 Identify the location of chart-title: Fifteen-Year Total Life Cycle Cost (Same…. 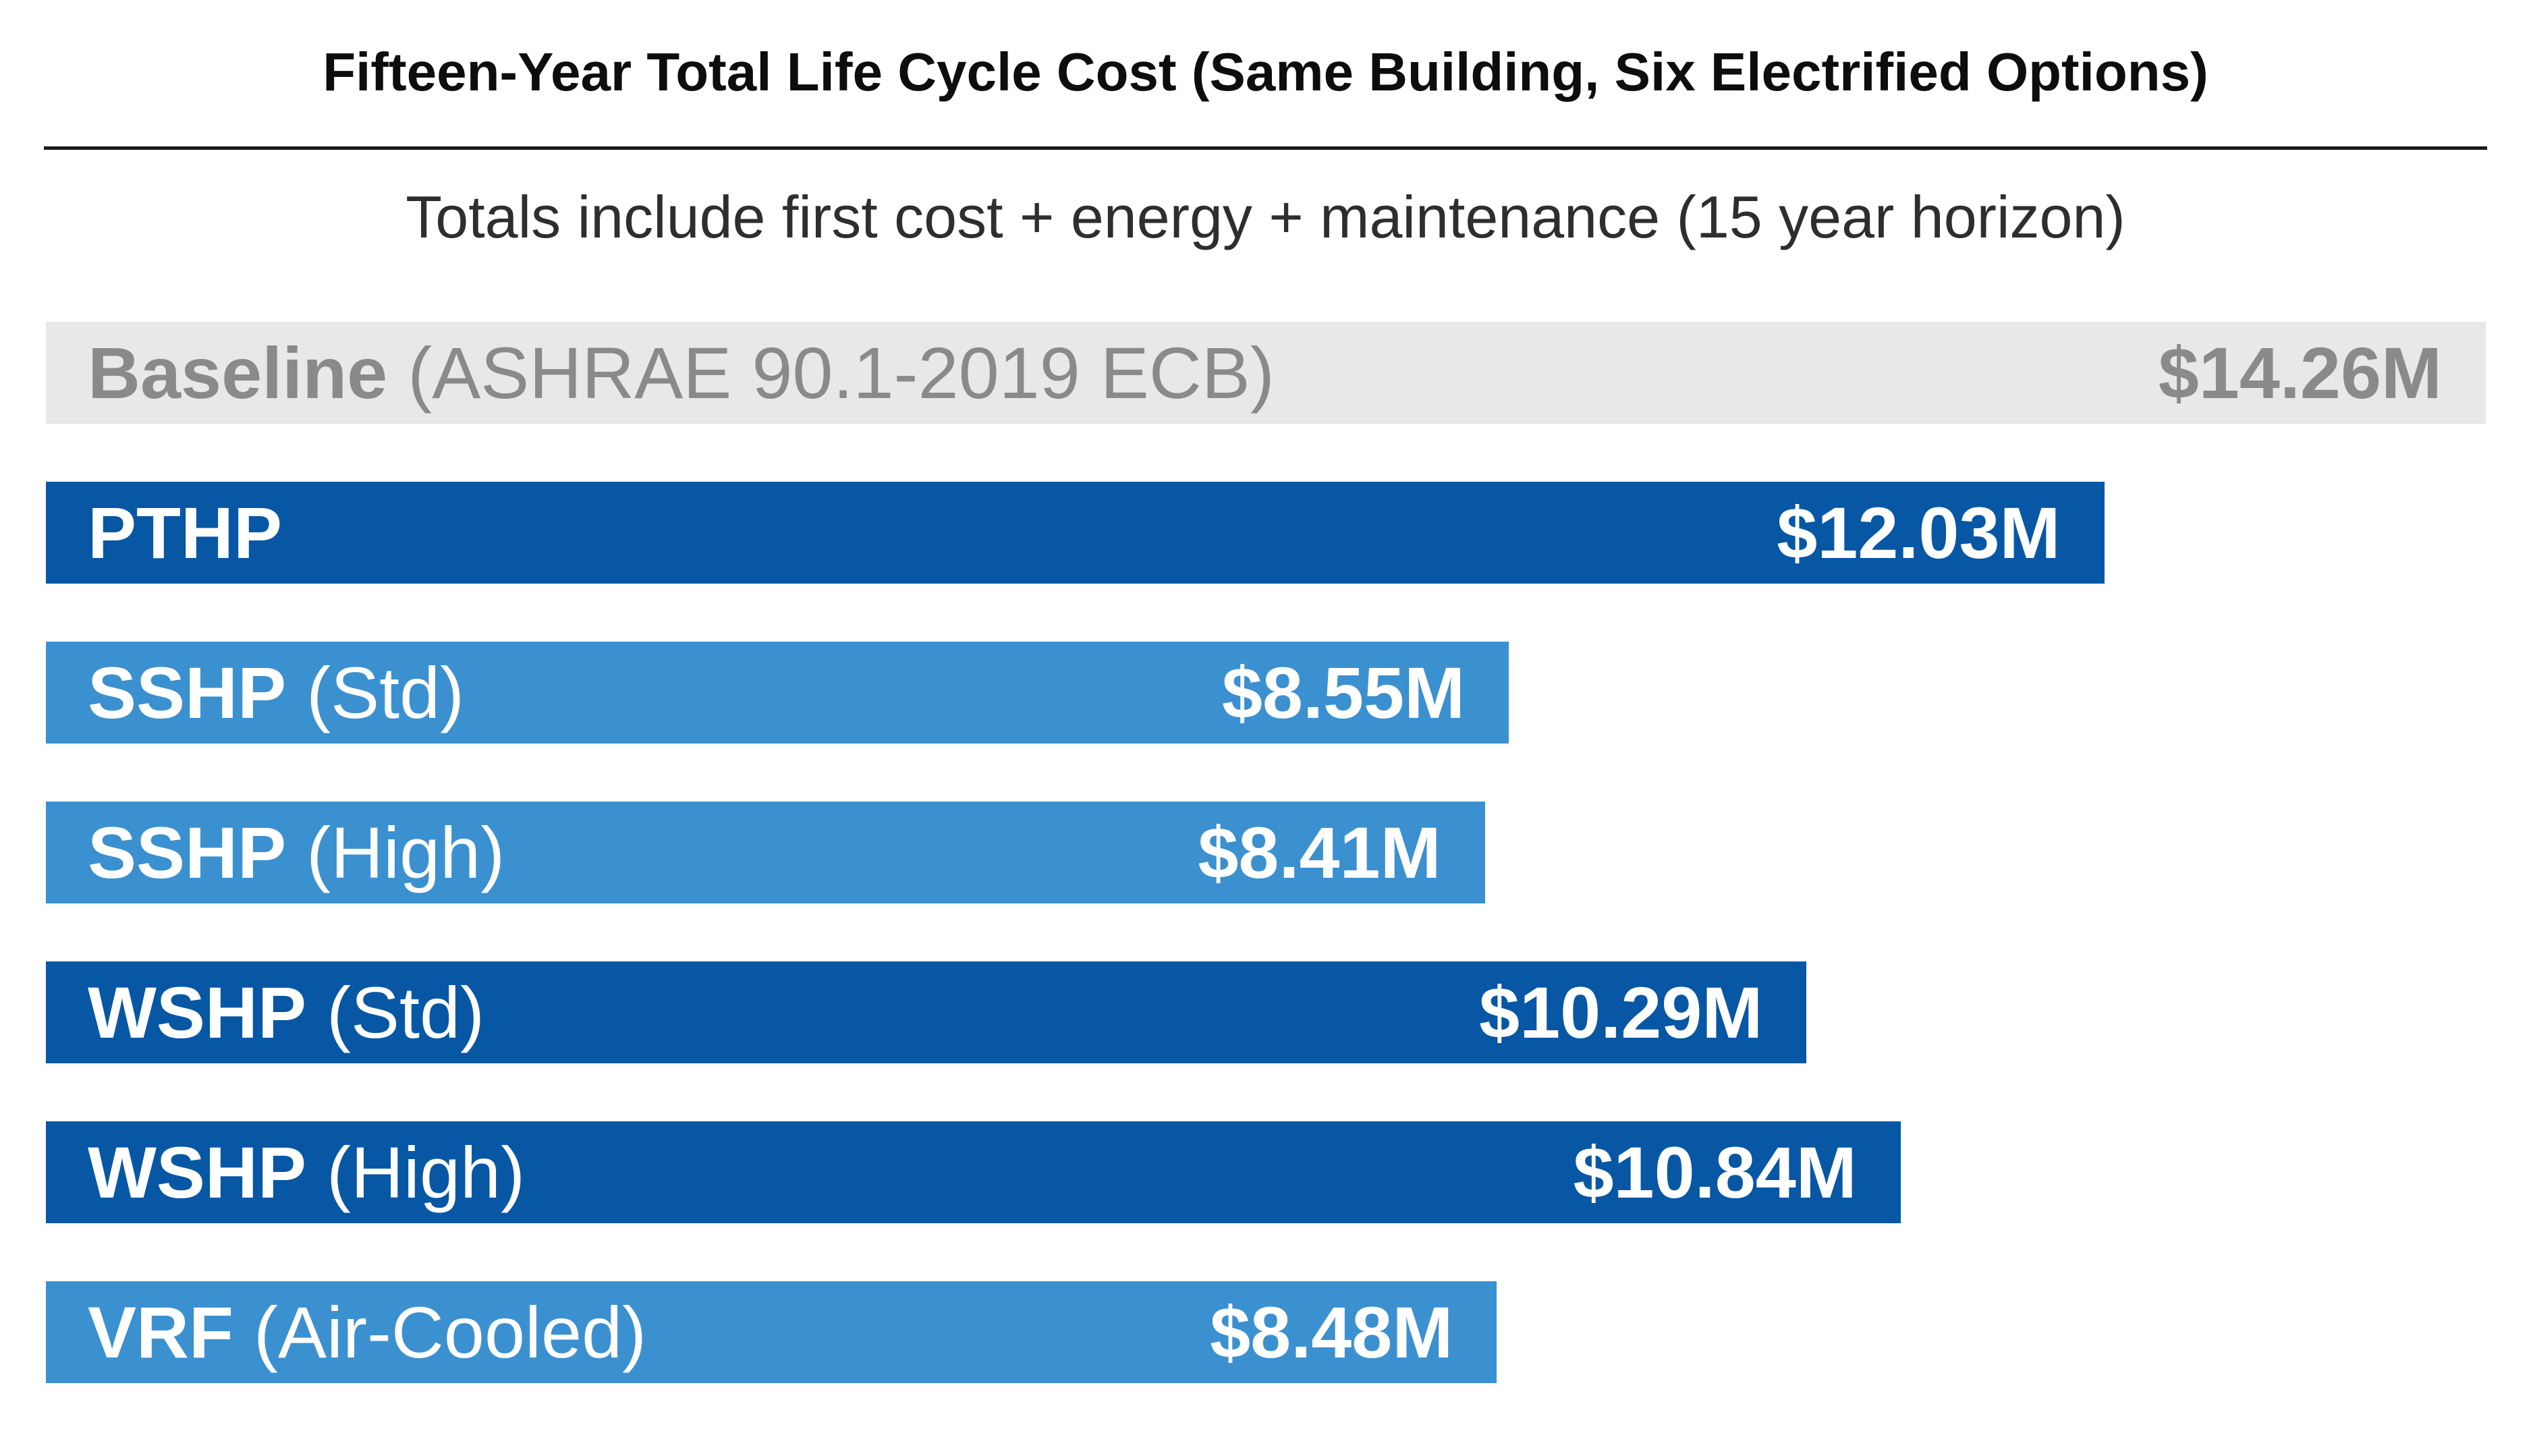
(1265, 72).